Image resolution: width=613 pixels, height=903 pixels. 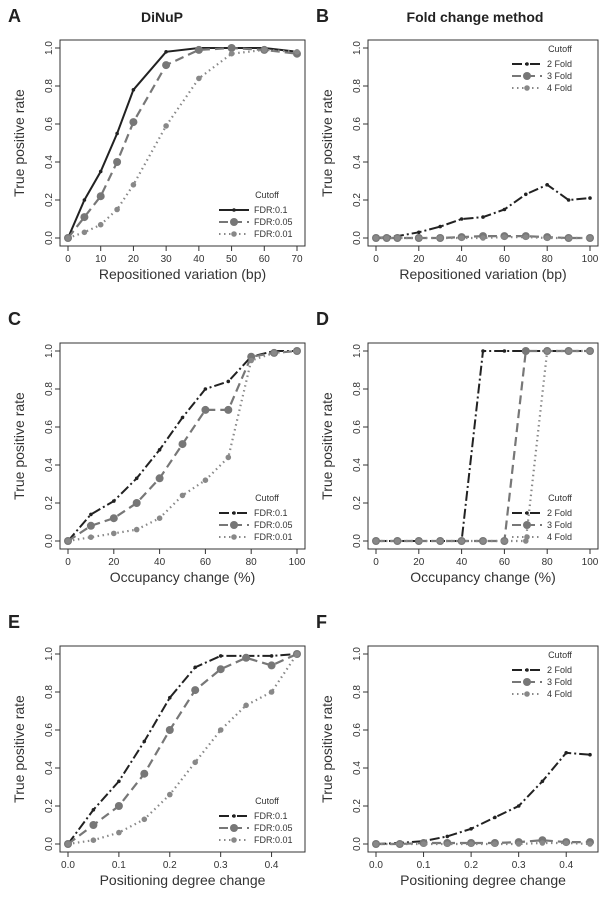 What do you see at coordinates (376, 259) in the screenshot?
I see `x-tick-label: 0` at bounding box center [376, 259].